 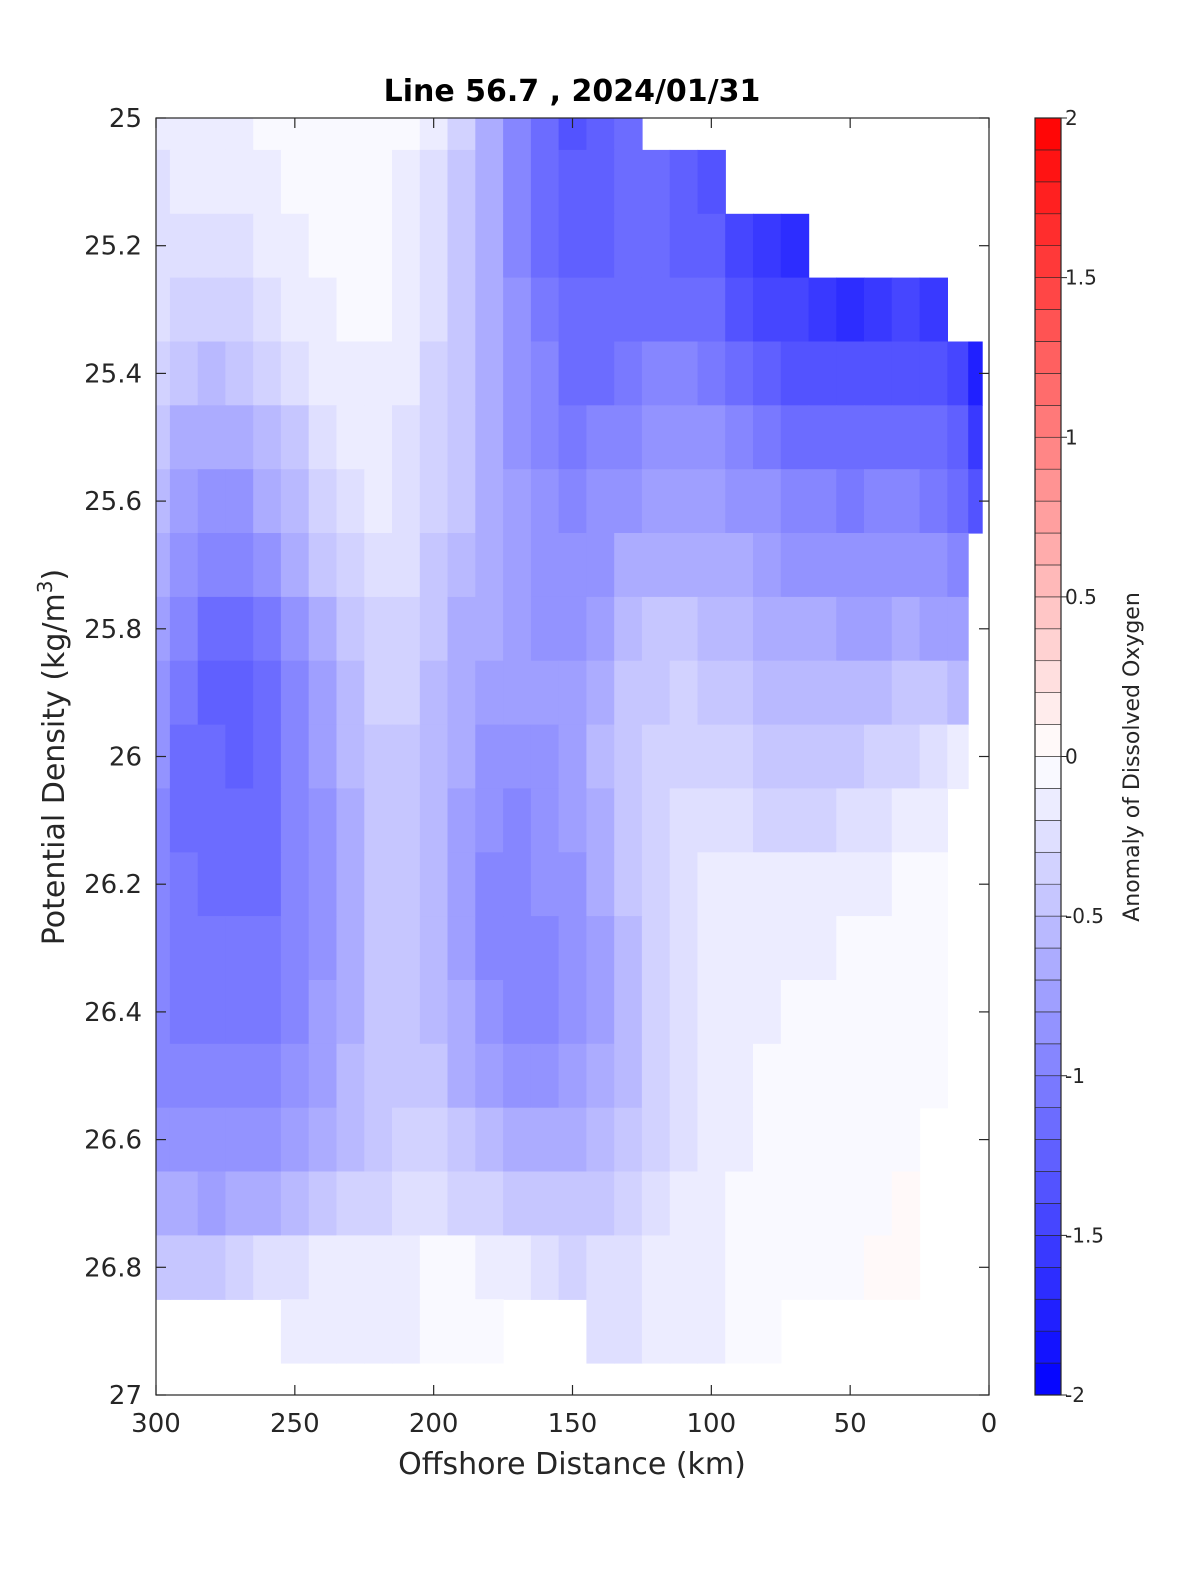 What do you see at coordinates (125, 119) in the screenshot?
I see `y-tick-label: 25` at bounding box center [125, 119].